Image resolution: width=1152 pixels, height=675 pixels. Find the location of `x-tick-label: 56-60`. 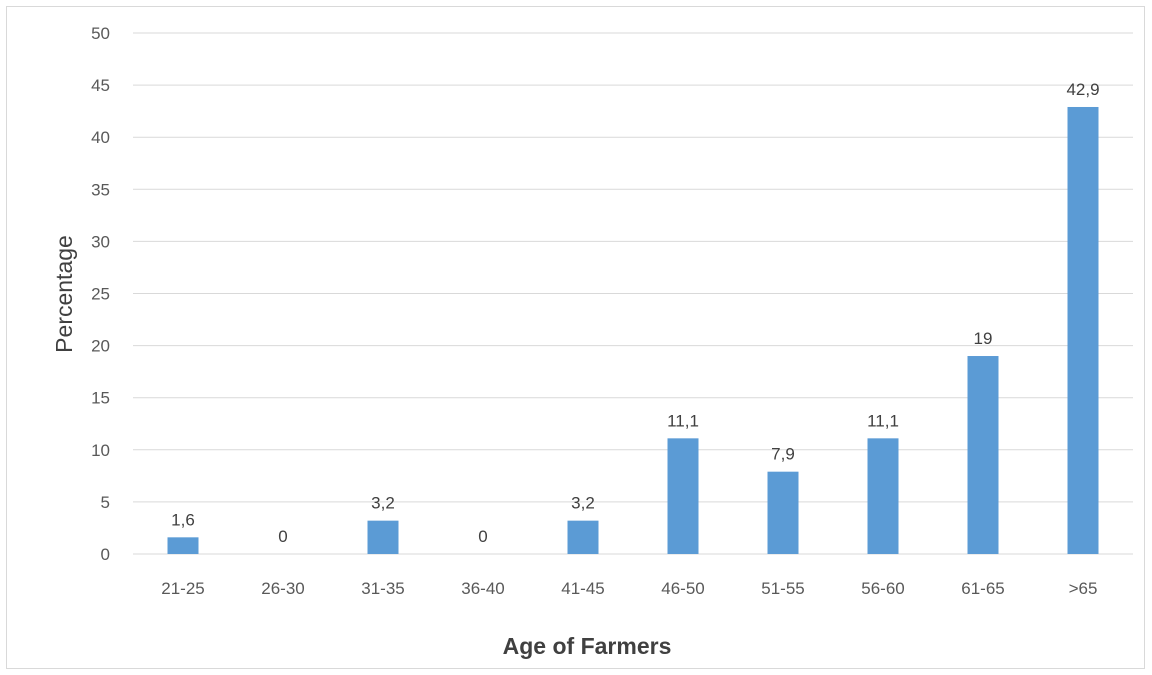

x-tick-label: 56-60 is located at coordinates (882, 588).